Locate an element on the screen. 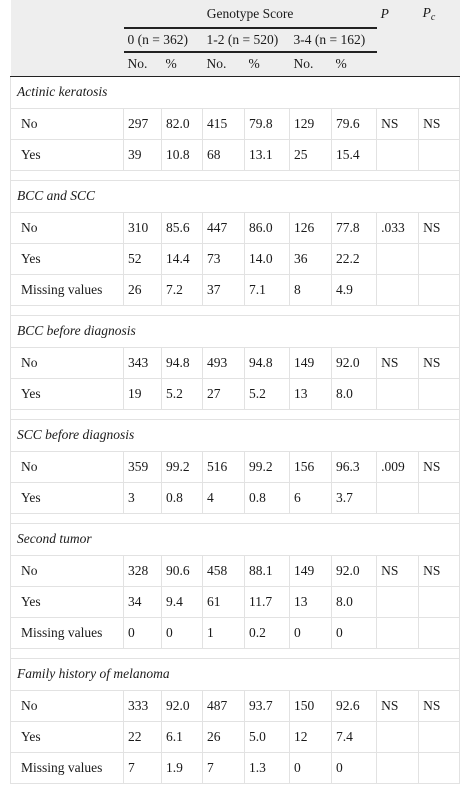 Image resolution: width=469 pixels, height=790 pixels. table-row: No 343 94.8 493 94.8 149 92.0 NS NS is located at coordinates (235, 362).